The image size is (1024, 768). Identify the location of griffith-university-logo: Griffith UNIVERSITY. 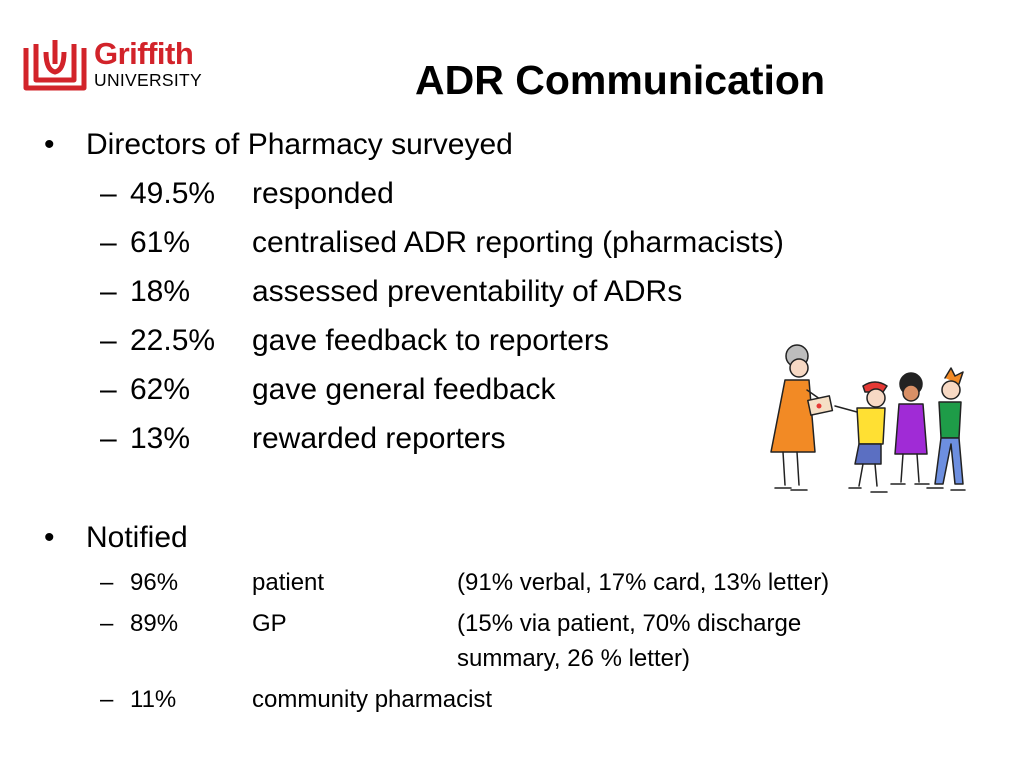
(125, 67).